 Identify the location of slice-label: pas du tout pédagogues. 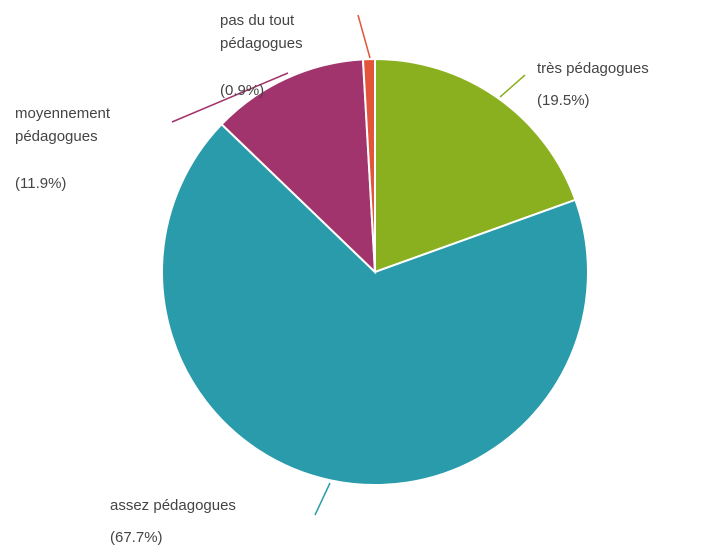
(261, 32).